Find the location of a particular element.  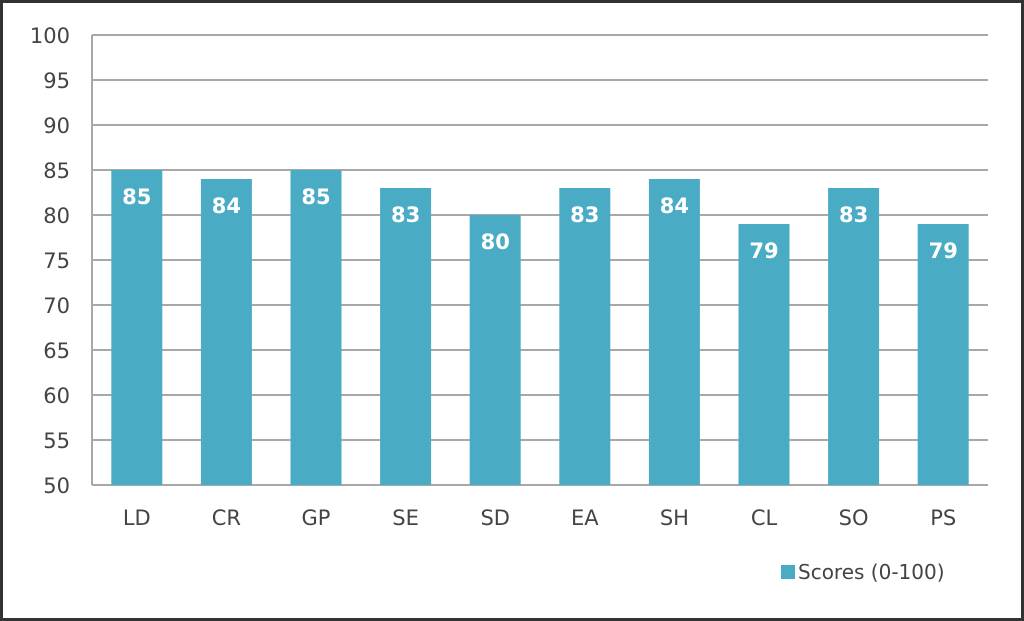

bar-se is located at coordinates (406, 336).